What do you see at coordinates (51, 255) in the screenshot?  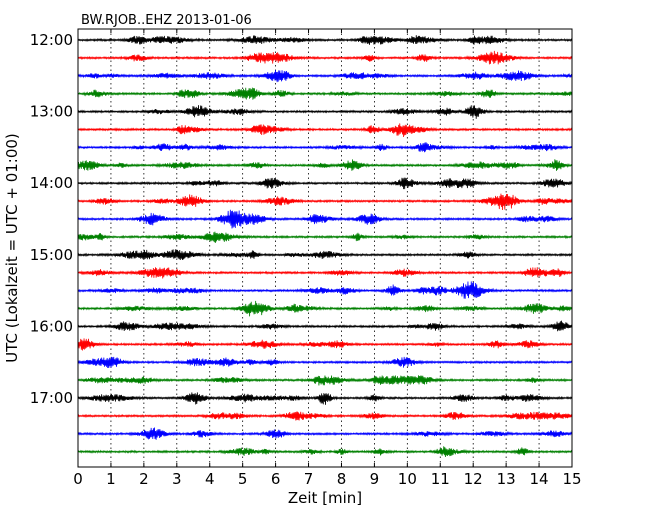 I see `y-tick-label: 15:00` at bounding box center [51, 255].